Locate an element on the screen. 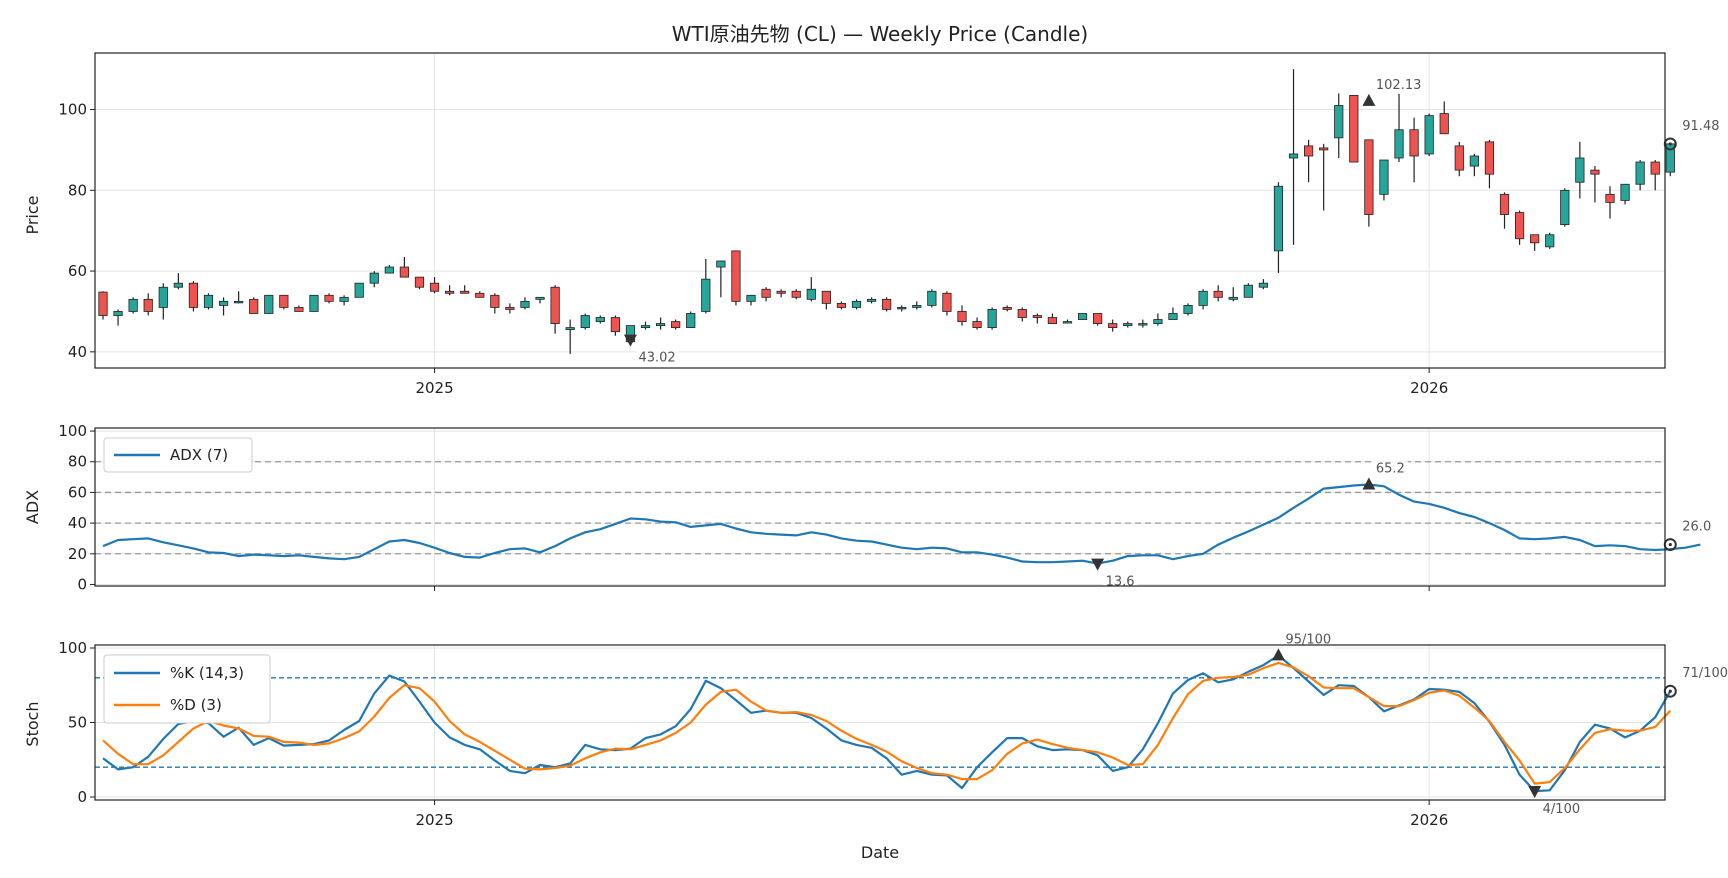  stoch-y-tick-label: 50 is located at coordinates (77, 723).